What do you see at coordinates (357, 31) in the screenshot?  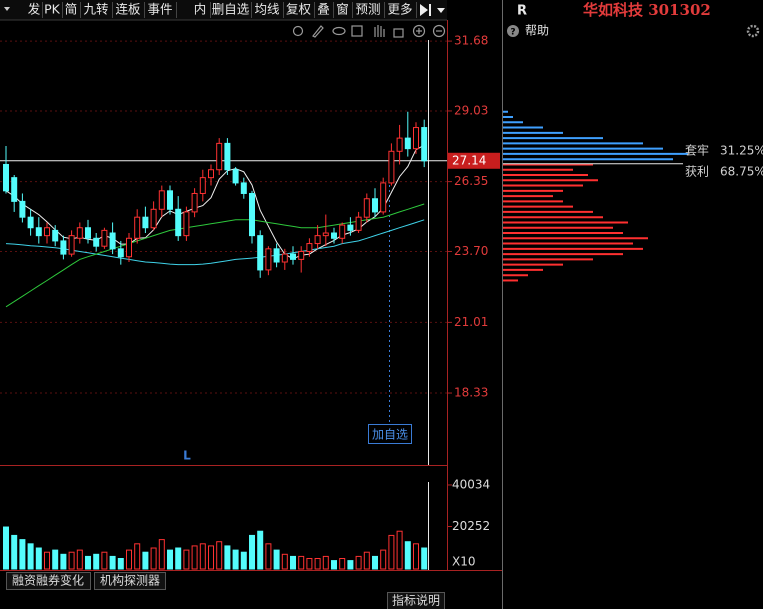 I see `crop-icon` at bounding box center [357, 31].